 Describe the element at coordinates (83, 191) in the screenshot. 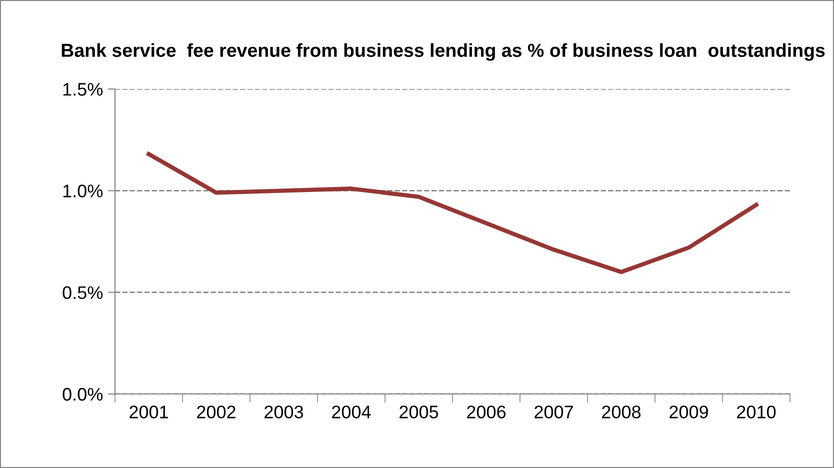

I see `y-tick-label: 1.0%` at that location.